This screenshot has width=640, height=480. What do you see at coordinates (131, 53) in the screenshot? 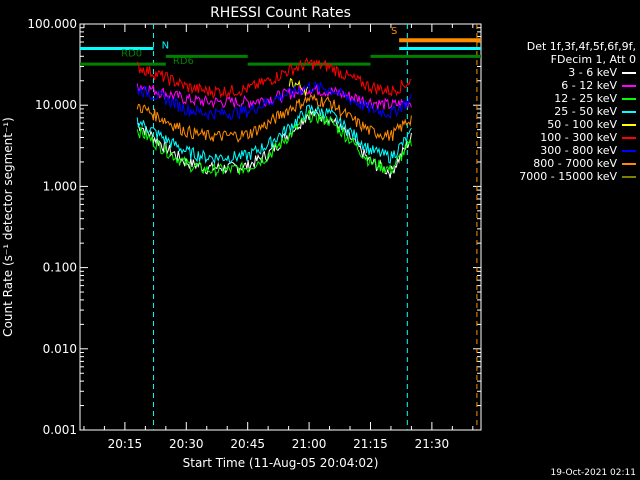
I see `marker-label-rd0: RD0` at bounding box center [131, 53].